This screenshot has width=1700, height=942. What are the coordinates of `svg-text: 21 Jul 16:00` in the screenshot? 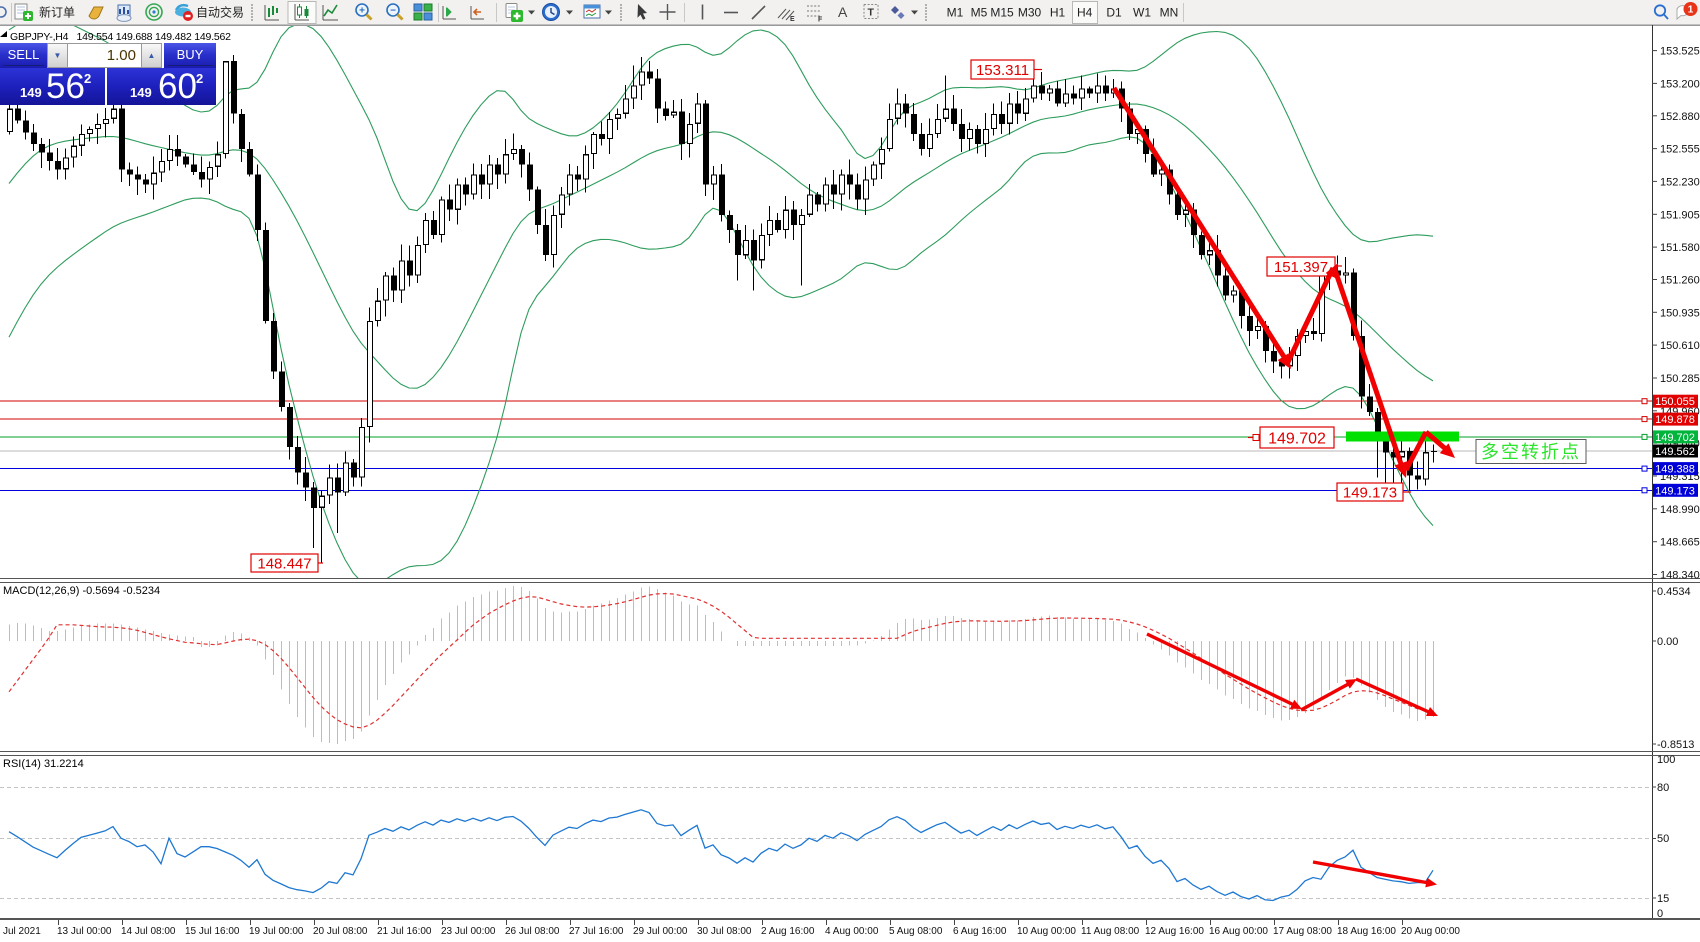 It's located at (404, 931).